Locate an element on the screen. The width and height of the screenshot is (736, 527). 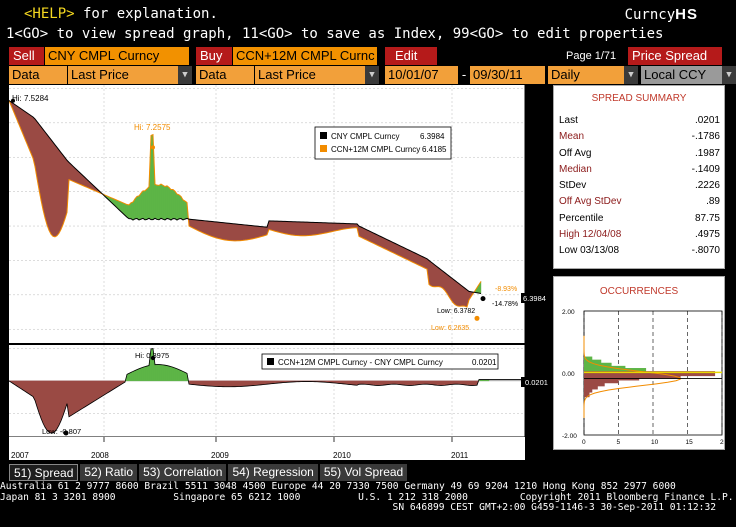
summary-row: Percentile 87.75 is located at coordinates (639, 219).